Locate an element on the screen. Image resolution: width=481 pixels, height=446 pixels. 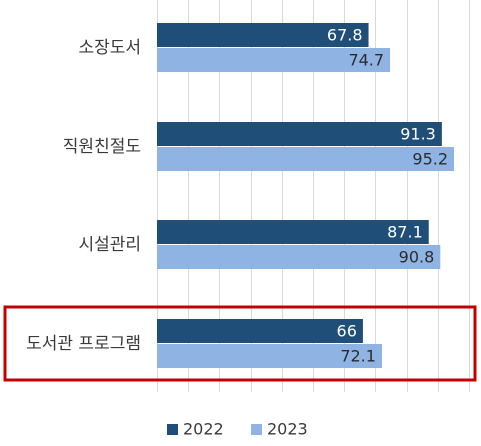
category-label: 직원친절도 is located at coordinates (102, 147).